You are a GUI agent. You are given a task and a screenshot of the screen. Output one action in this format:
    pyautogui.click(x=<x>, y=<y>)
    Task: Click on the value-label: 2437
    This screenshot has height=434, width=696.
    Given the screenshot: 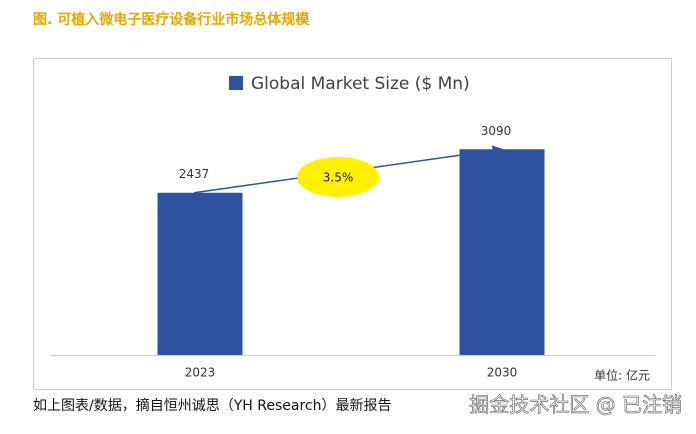 What is the action you would take?
    pyautogui.click(x=194, y=174)
    